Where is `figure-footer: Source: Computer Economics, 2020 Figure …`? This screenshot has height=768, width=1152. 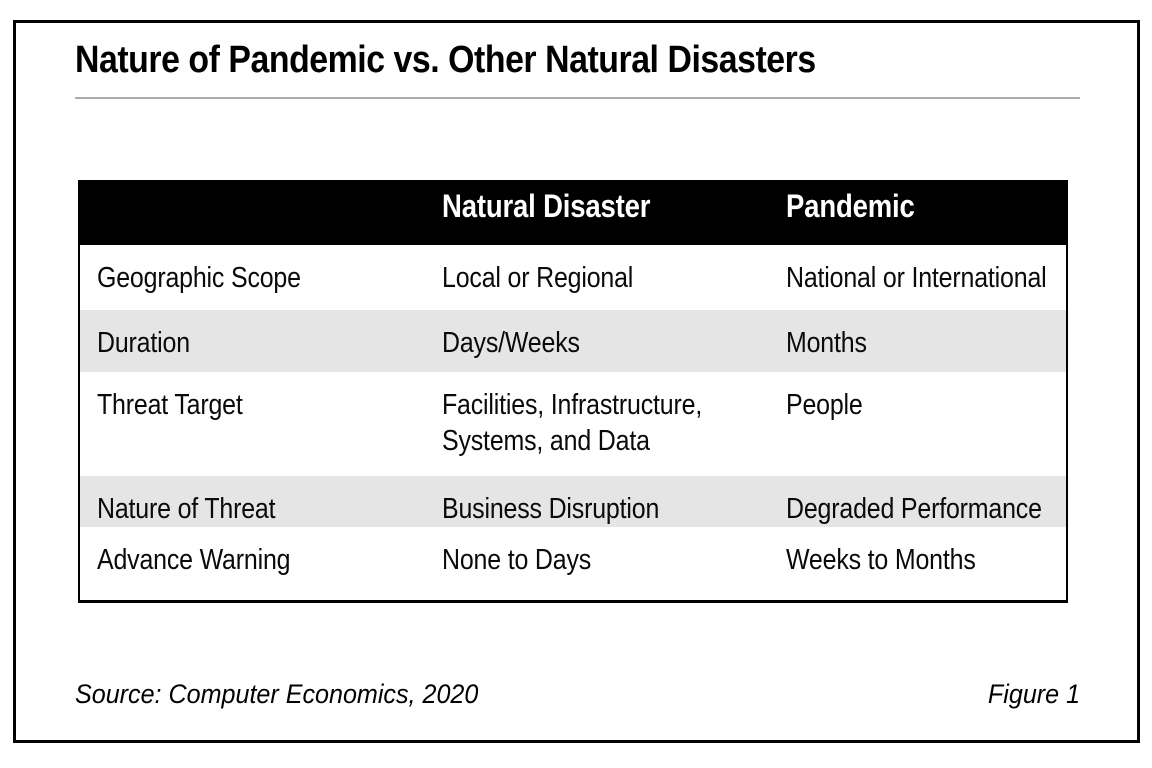
figure-footer: Source: Computer Economics, 2020 Figure … is located at coordinates (577, 694).